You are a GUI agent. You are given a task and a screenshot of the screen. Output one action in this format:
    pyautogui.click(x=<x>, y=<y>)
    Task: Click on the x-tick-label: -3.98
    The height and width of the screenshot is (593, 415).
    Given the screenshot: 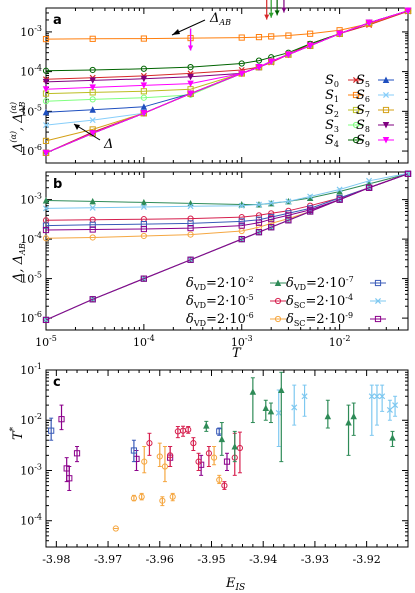 What is the action you would take?
    pyautogui.click(x=56, y=559)
    